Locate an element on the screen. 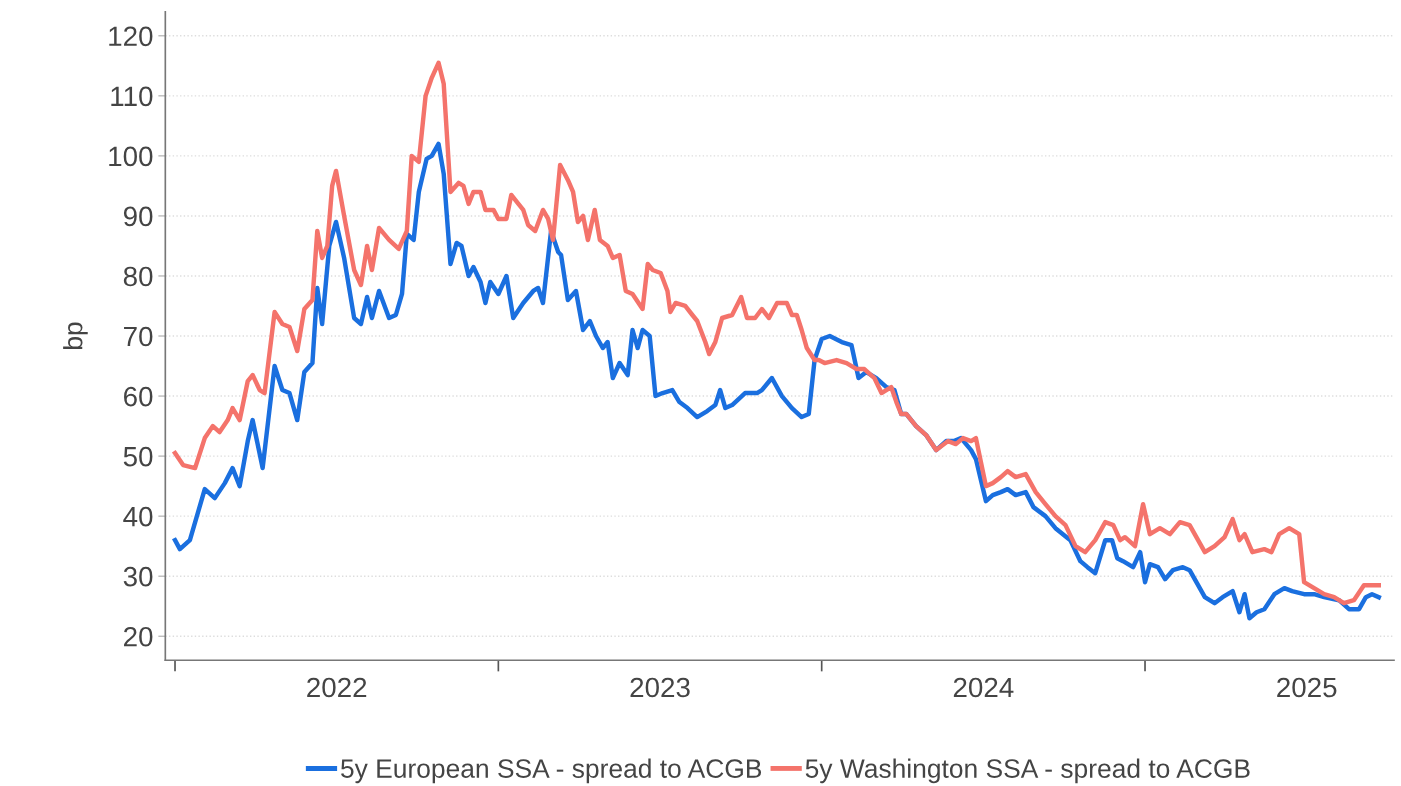  y-tick-label: 90 is located at coordinates (138, 216).